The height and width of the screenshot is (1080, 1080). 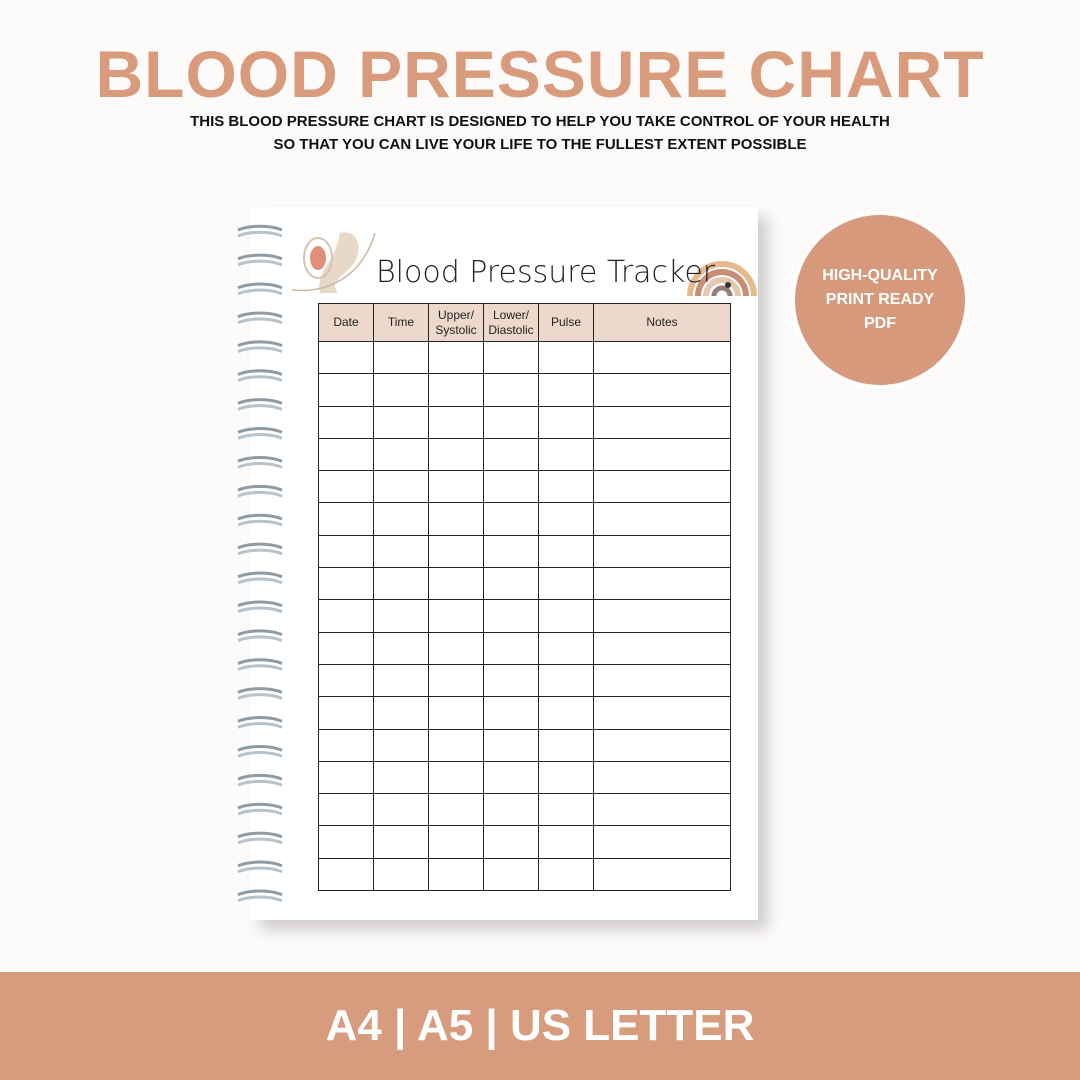 I want to click on main-title: BLOOD PRESSURE CHART, so click(x=540, y=74).